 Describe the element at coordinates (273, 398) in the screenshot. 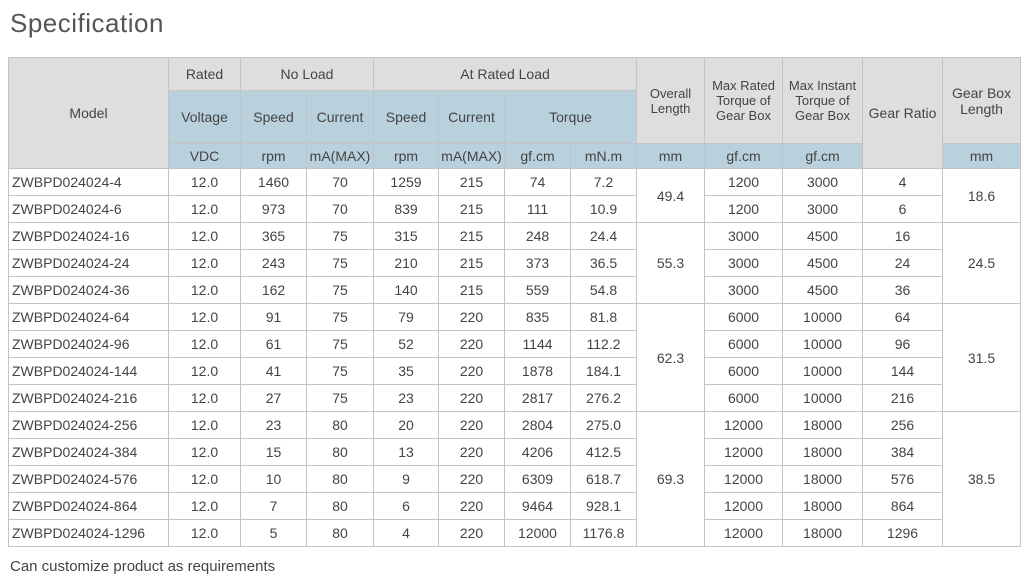

I see `cell-no-load-speed: 27` at that location.